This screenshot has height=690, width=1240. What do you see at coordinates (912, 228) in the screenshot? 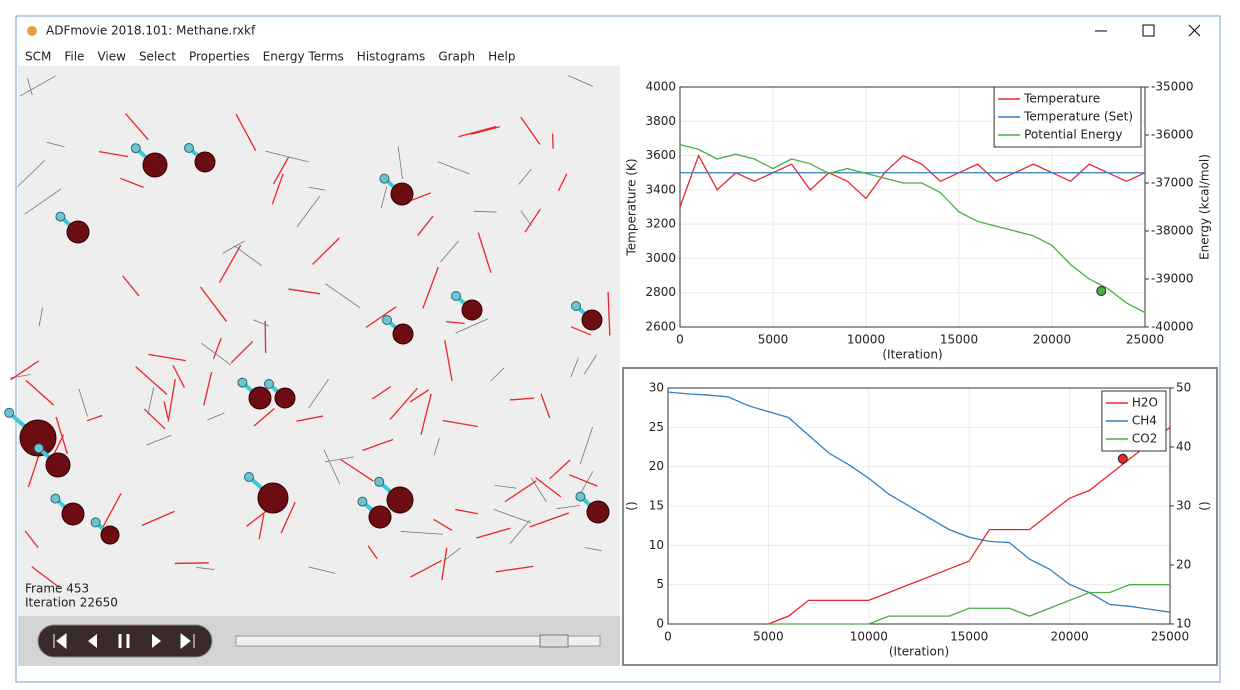
I see `series-line` at bounding box center [912, 228].